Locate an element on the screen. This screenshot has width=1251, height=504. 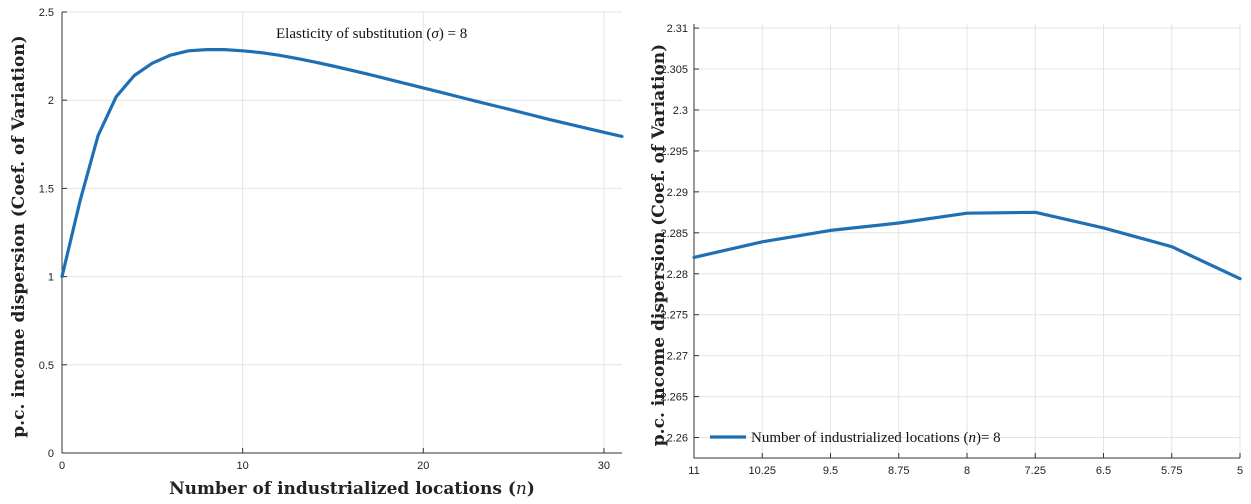
y-tick-label: 2.265 is located at coordinates (674, 398).